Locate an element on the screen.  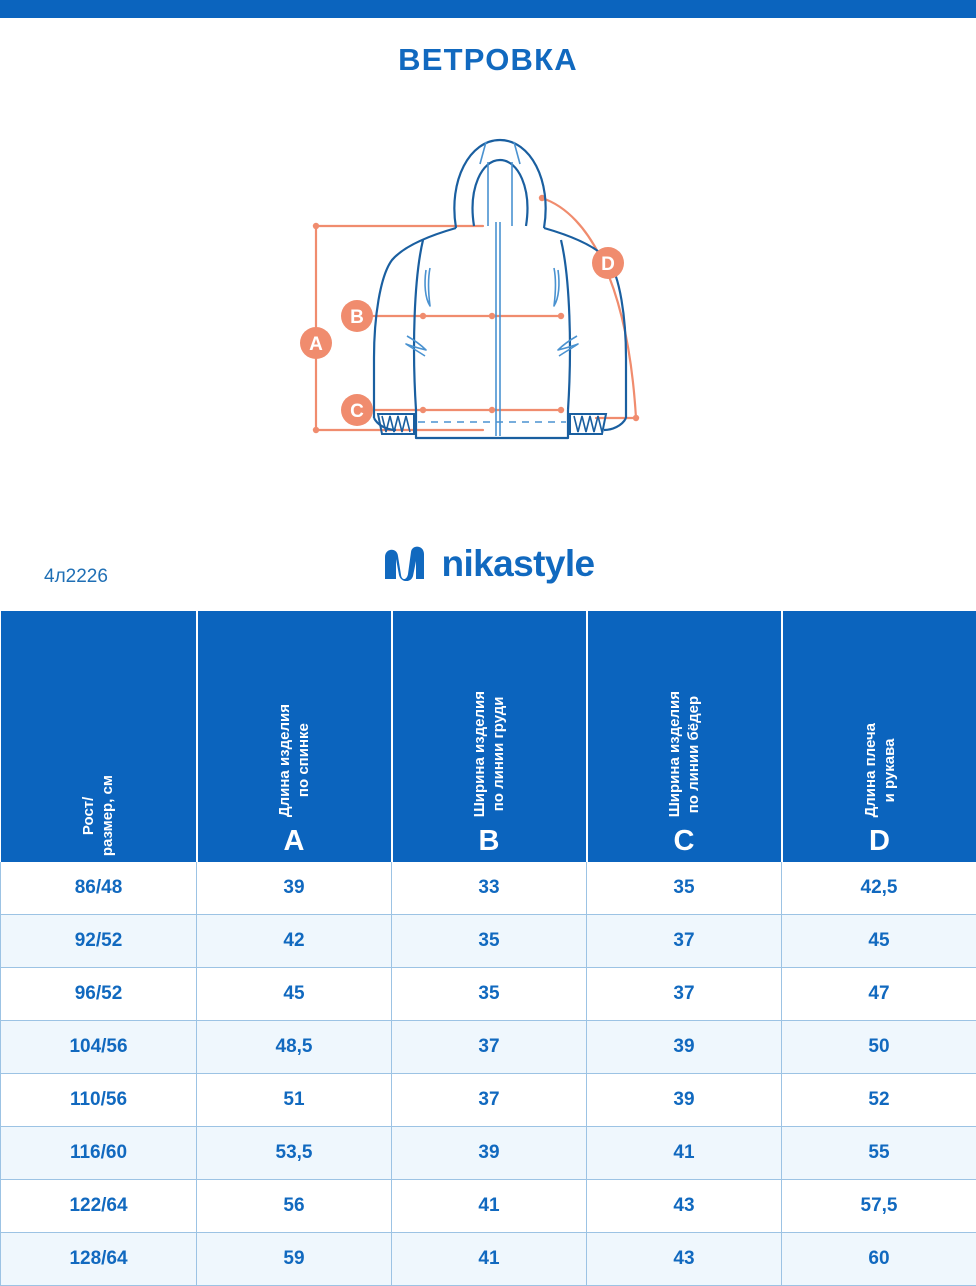
cell-b: 39 is located at coordinates (489, 1153).